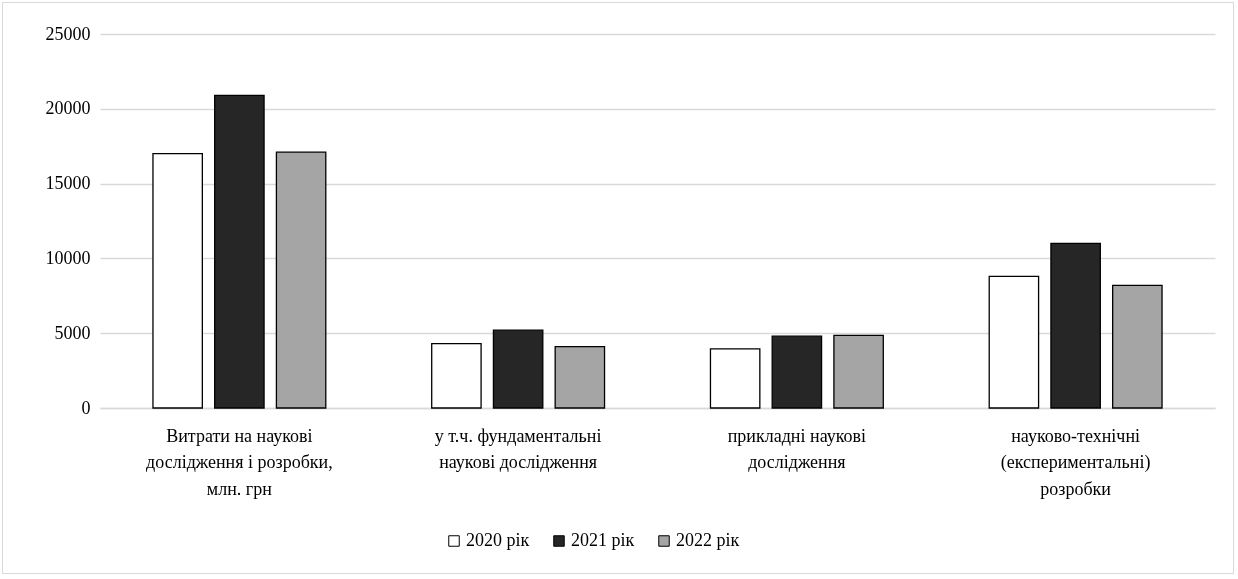 This screenshot has height=579, width=1238. I want to click on y-tick-label: 10000, so click(68, 257).